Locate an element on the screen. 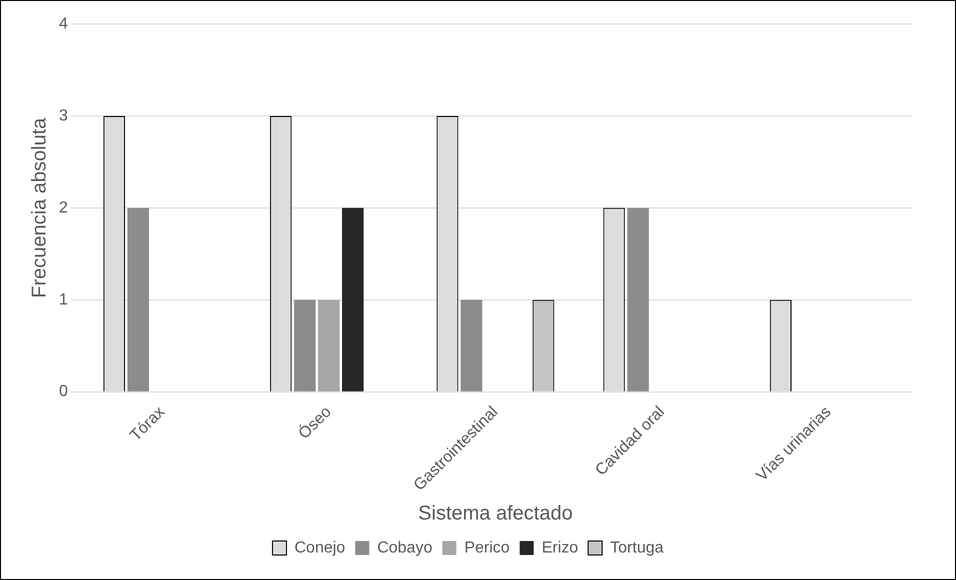  y-tick-label: 0 is located at coordinates (63, 391).